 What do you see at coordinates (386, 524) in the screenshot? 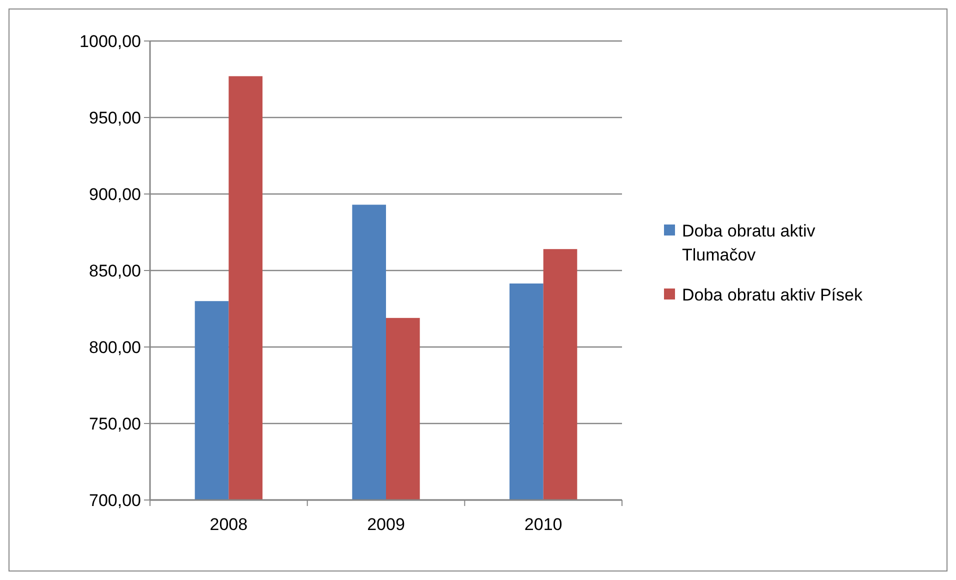
I see `x-tick-label: 2009` at bounding box center [386, 524].